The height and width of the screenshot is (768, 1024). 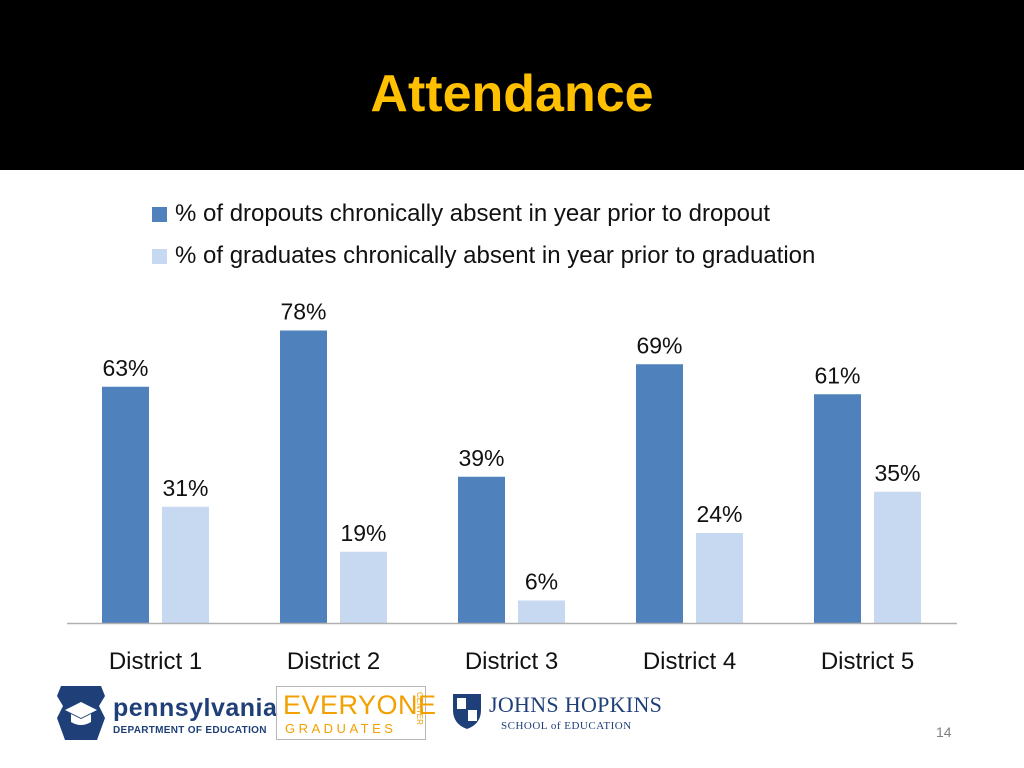 What do you see at coordinates (159, 214) in the screenshot?
I see `legend-swatch-dropouts` at bounding box center [159, 214].